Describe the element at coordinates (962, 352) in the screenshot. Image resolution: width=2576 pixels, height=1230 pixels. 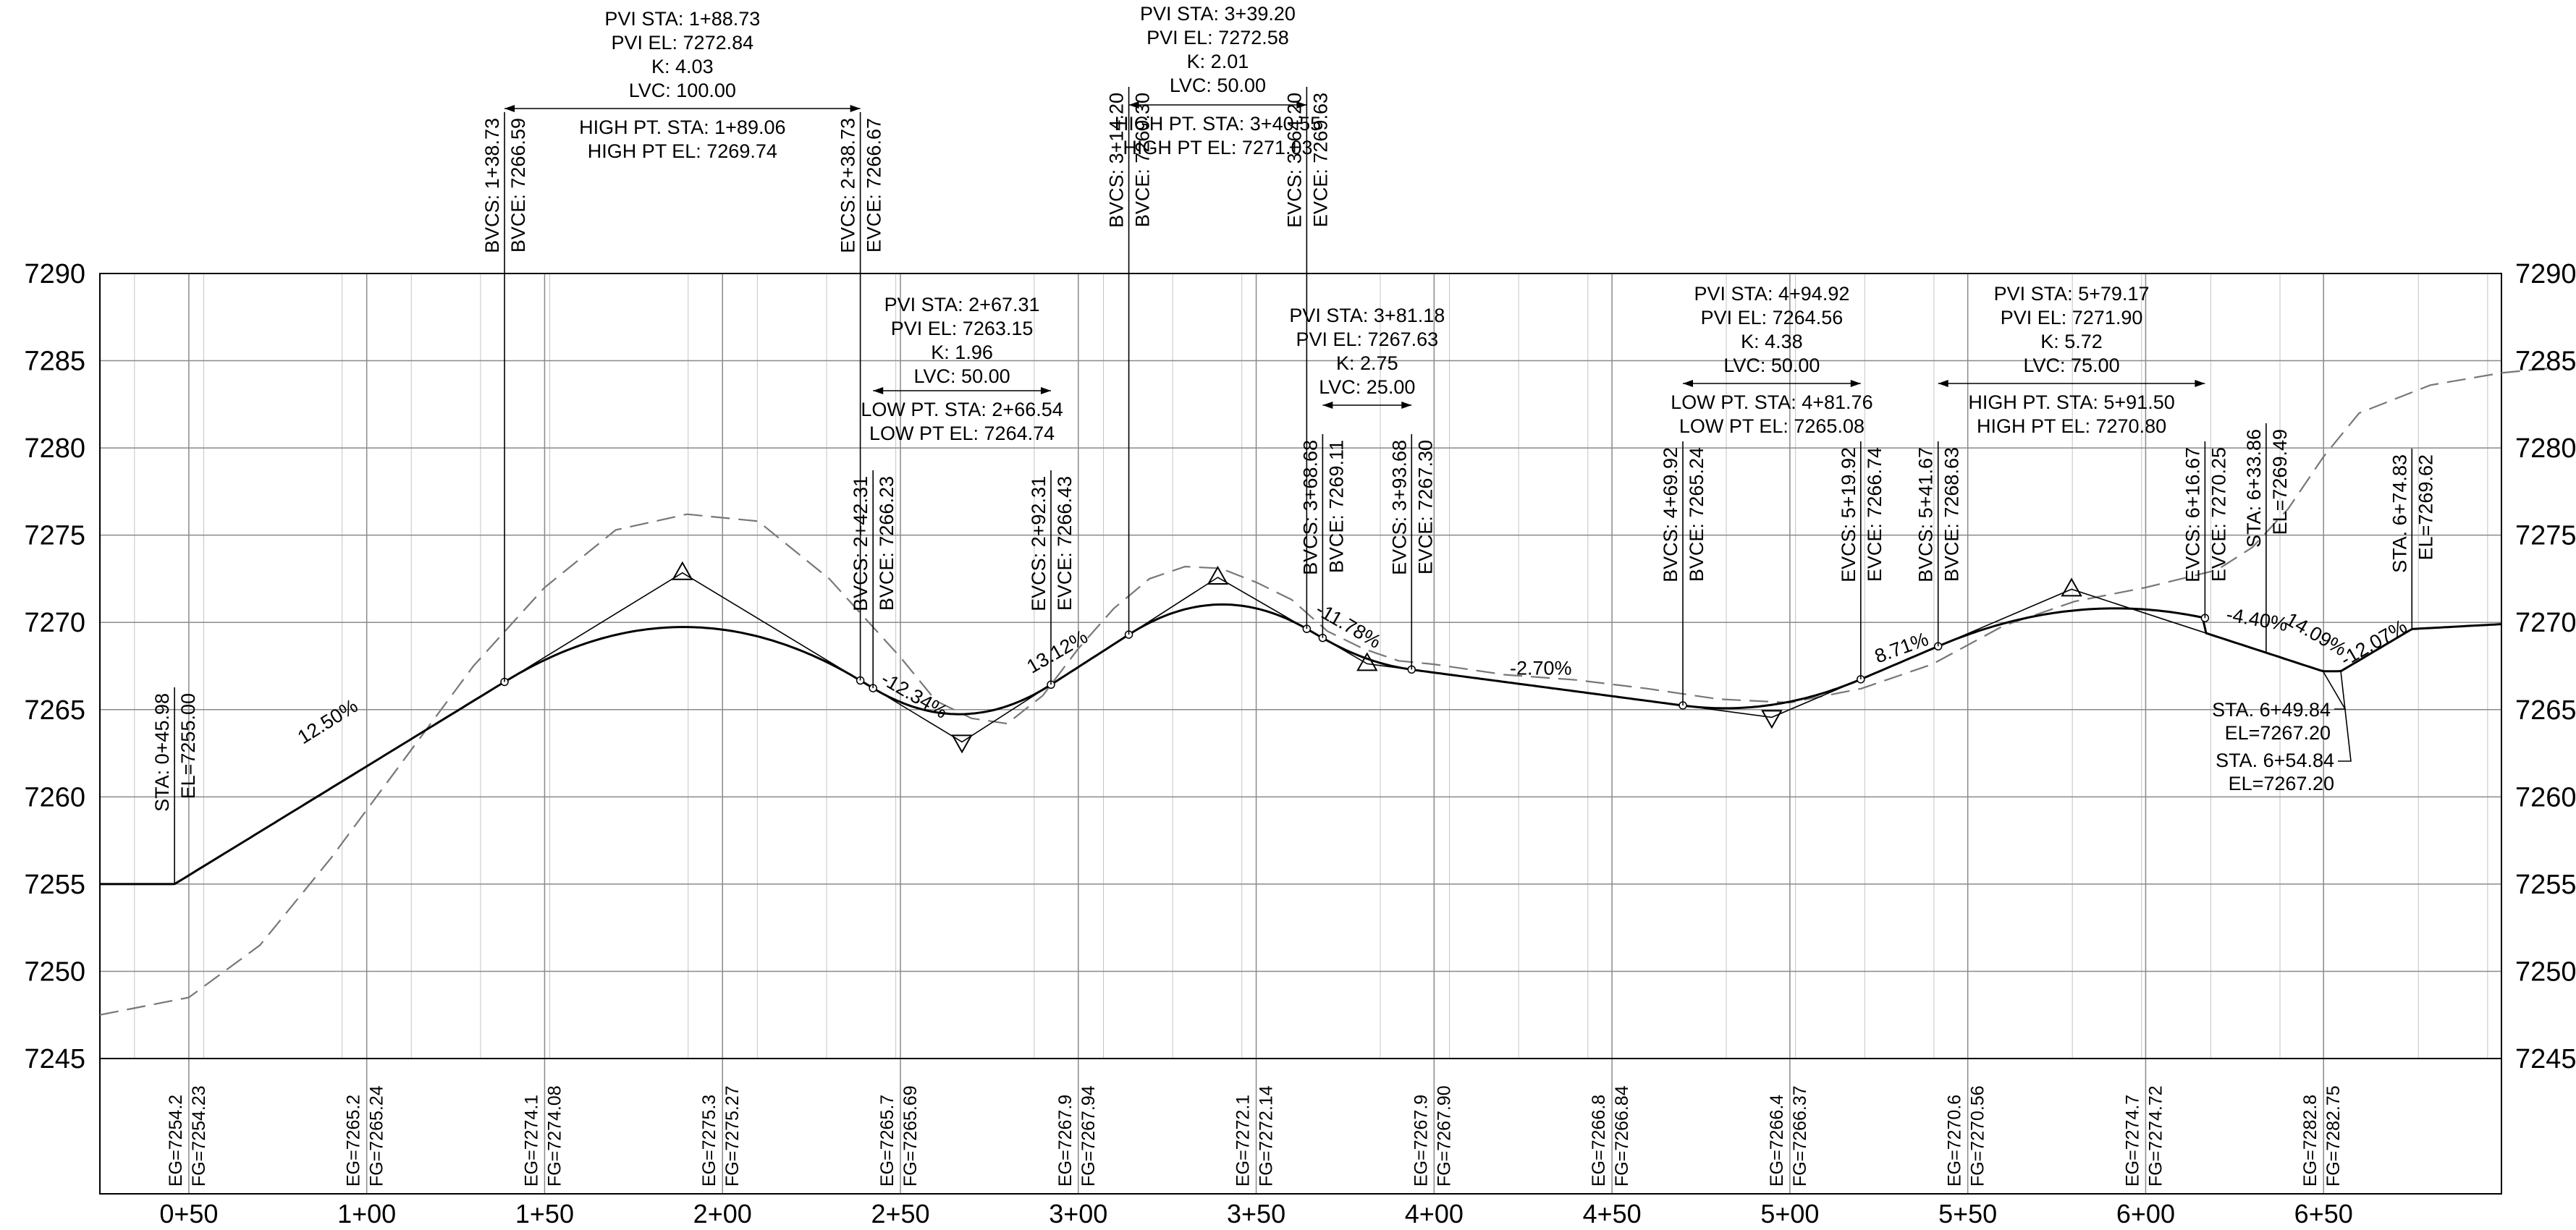
I see `pvi-info-line: K: 1.96` at that location.